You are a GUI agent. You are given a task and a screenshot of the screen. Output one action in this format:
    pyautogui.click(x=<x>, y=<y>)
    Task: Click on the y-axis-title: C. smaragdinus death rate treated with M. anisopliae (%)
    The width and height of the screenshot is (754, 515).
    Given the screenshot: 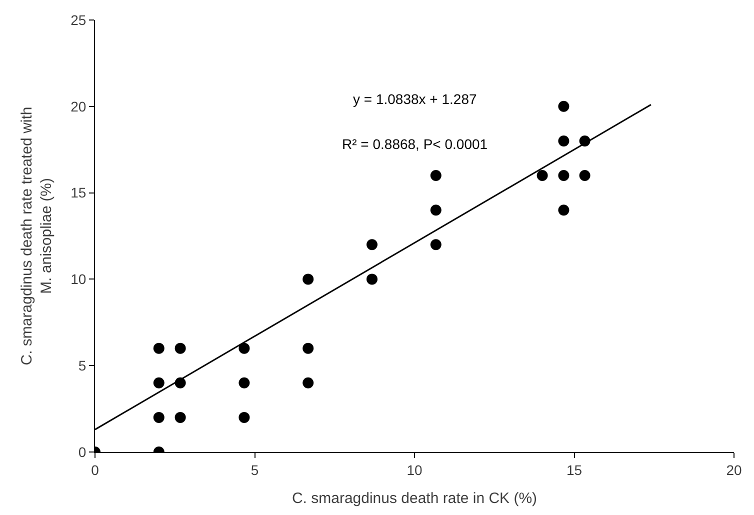 What is the action you would take?
    pyautogui.click(x=36, y=236)
    